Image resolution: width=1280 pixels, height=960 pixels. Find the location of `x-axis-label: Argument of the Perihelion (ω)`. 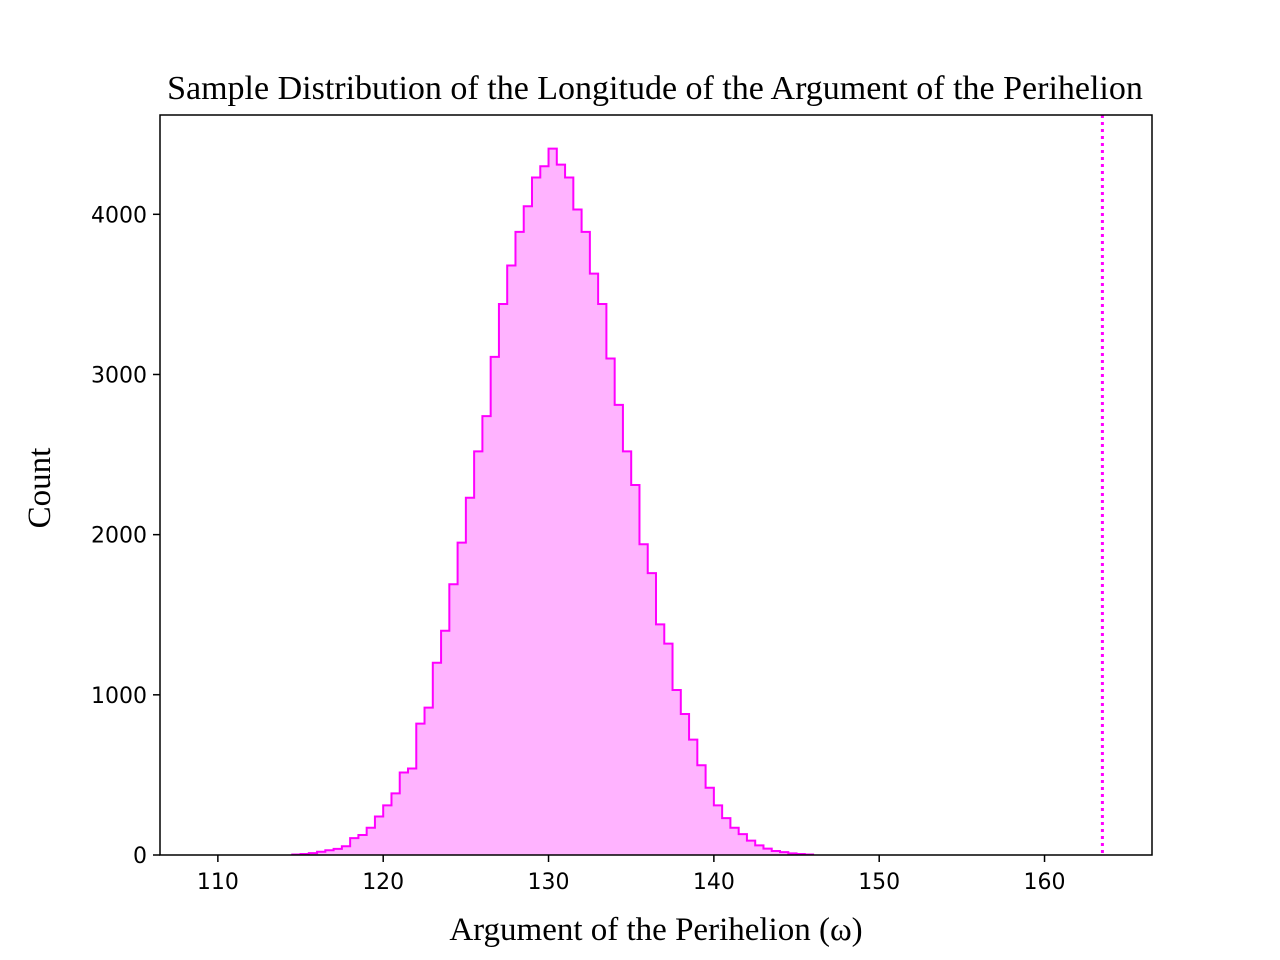

x-axis-label: Argument of the Perihelion (ω) is located at coordinates (655, 930).